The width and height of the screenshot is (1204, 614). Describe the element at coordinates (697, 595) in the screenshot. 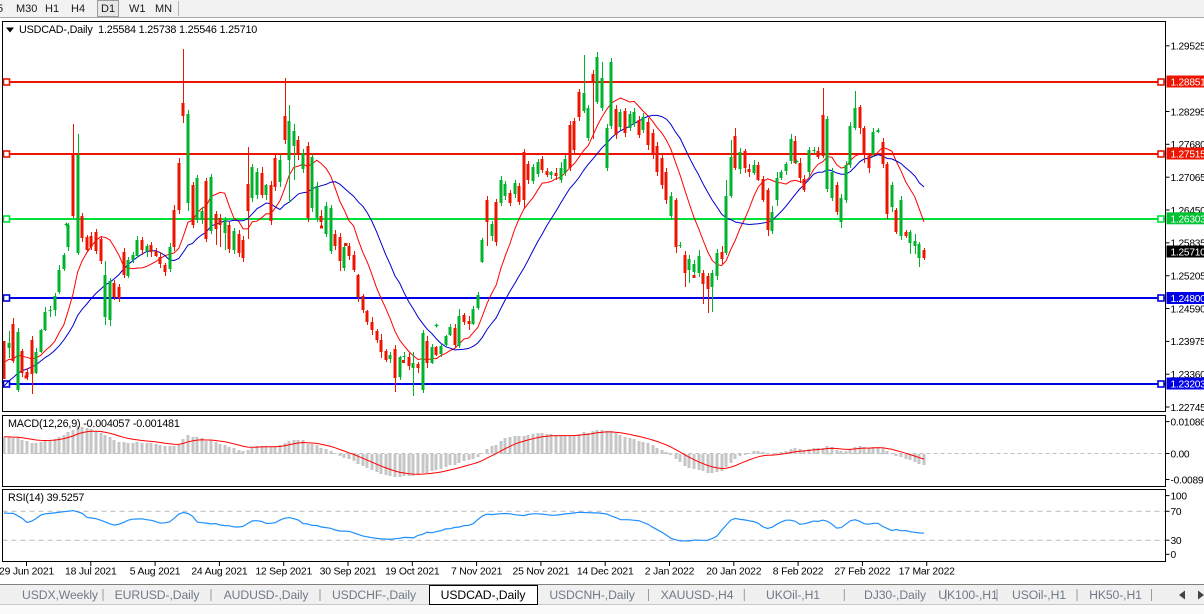

I see `svg-text: XAUUSD-,H4` at that location.